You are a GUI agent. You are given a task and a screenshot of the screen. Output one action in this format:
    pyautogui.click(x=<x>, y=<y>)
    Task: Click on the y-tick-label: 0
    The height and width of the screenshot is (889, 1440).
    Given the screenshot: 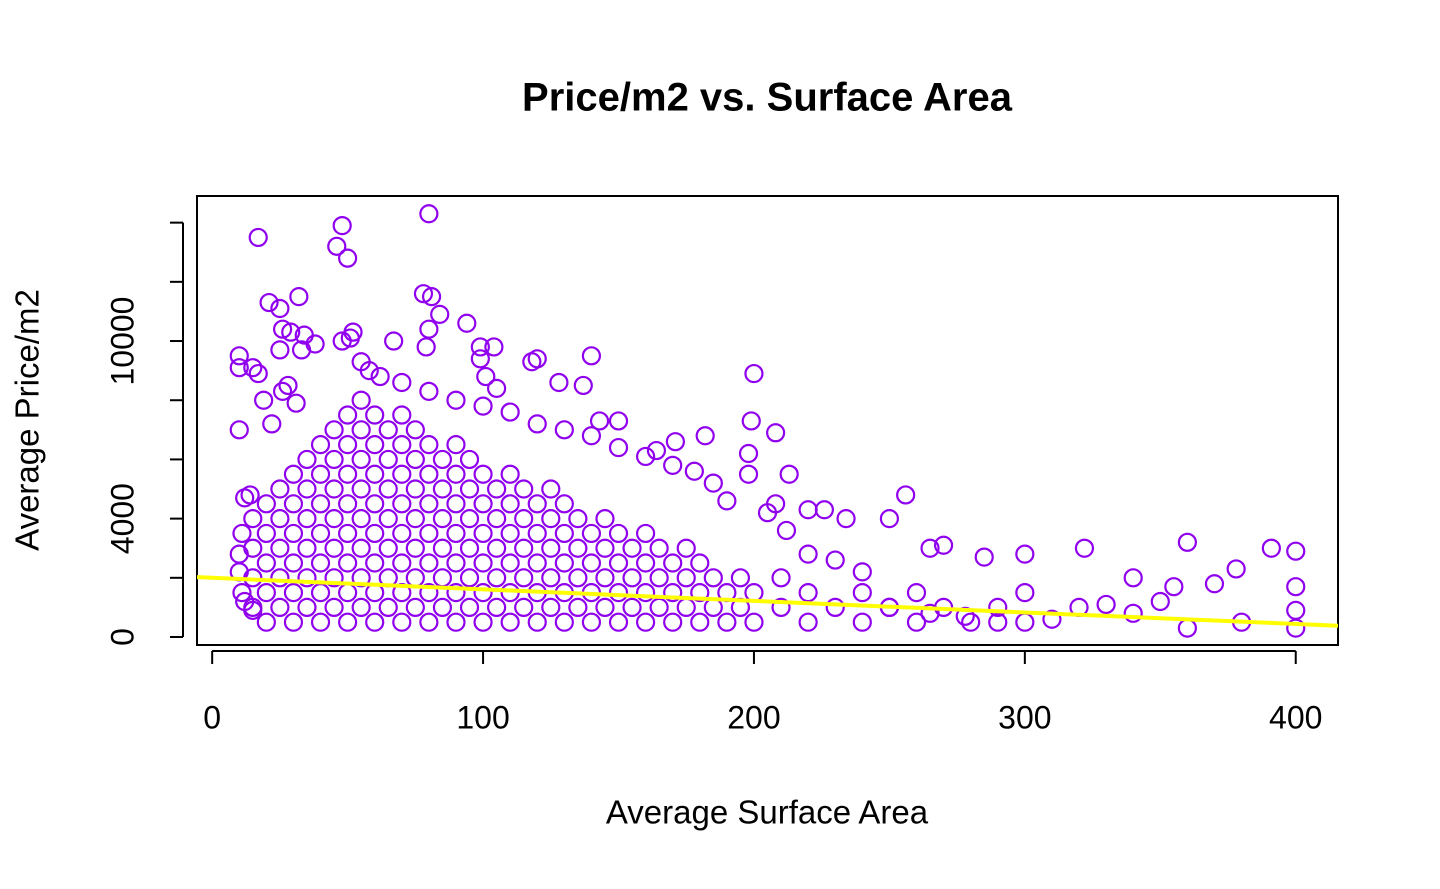 What is the action you would take?
    pyautogui.click(x=122, y=637)
    